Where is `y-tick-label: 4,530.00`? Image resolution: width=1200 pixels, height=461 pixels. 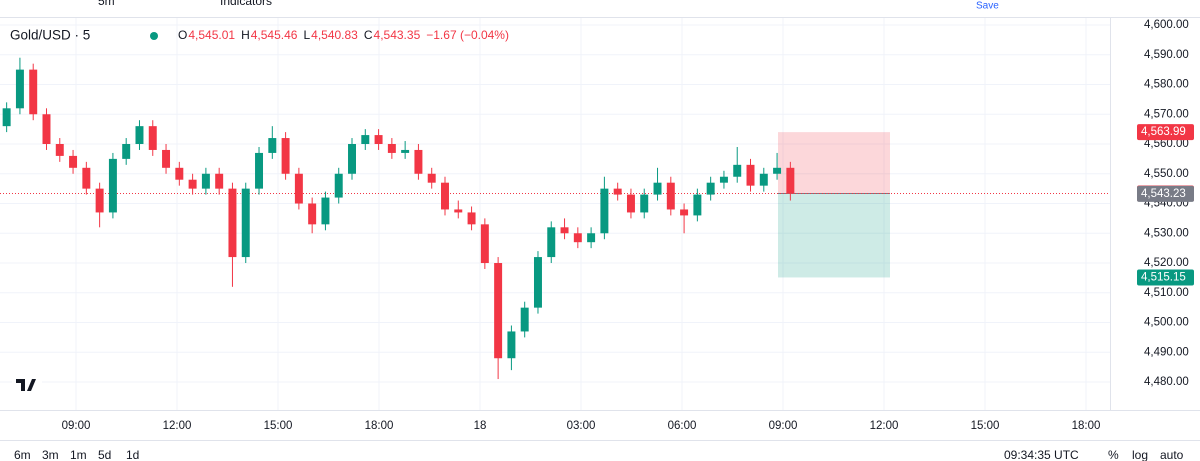 y-tick-label: 4,530.00 is located at coordinates (1166, 233).